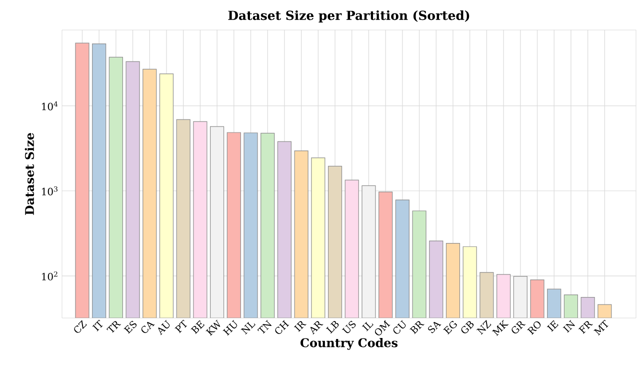 This screenshot has width=640, height=369. I want to click on x-tick-label: BR, so click(417, 327).